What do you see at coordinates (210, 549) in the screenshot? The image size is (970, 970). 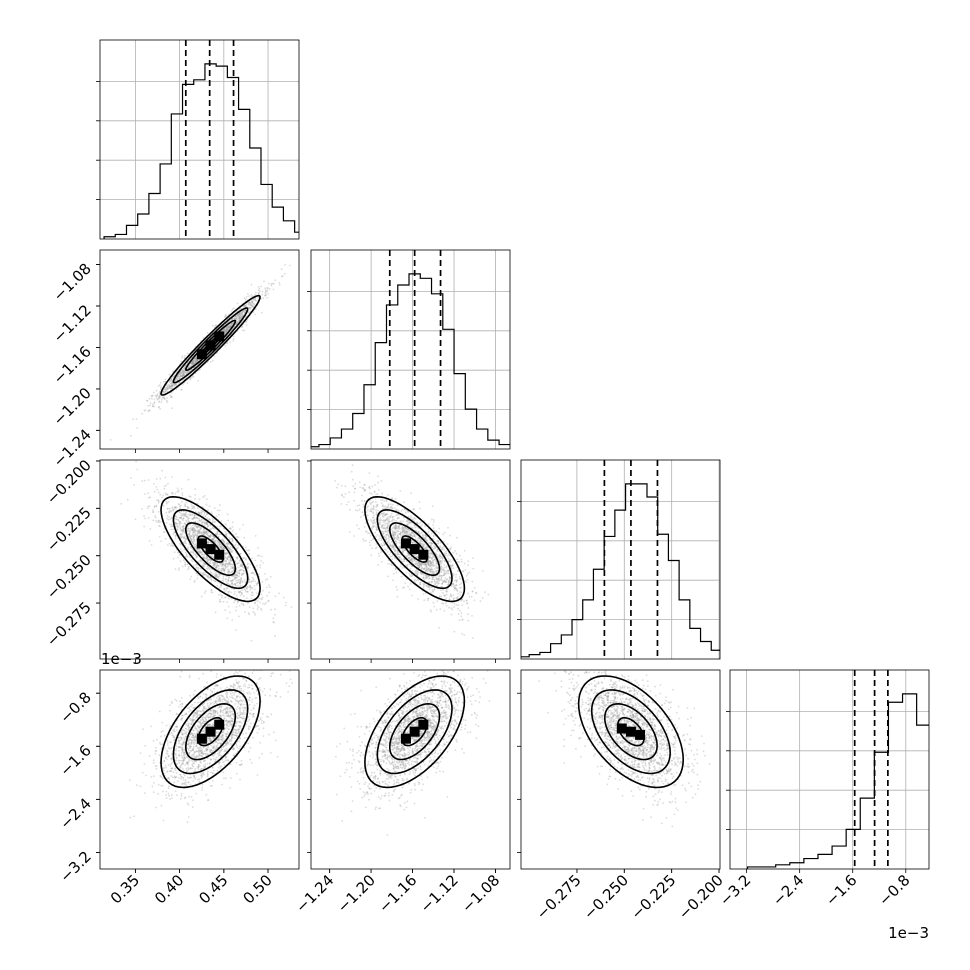 I see `contour-level` at bounding box center [210, 549].